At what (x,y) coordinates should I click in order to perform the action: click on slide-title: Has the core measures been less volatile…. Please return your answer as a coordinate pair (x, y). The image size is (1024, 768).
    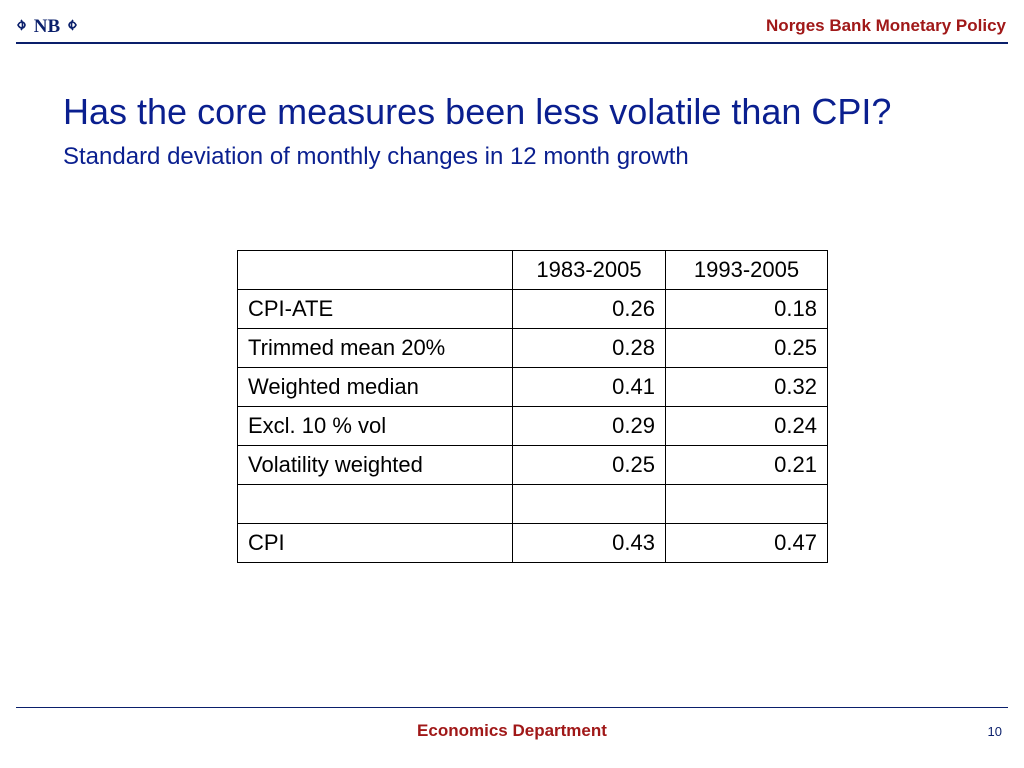
    Looking at the image, I should click on (477, 111).